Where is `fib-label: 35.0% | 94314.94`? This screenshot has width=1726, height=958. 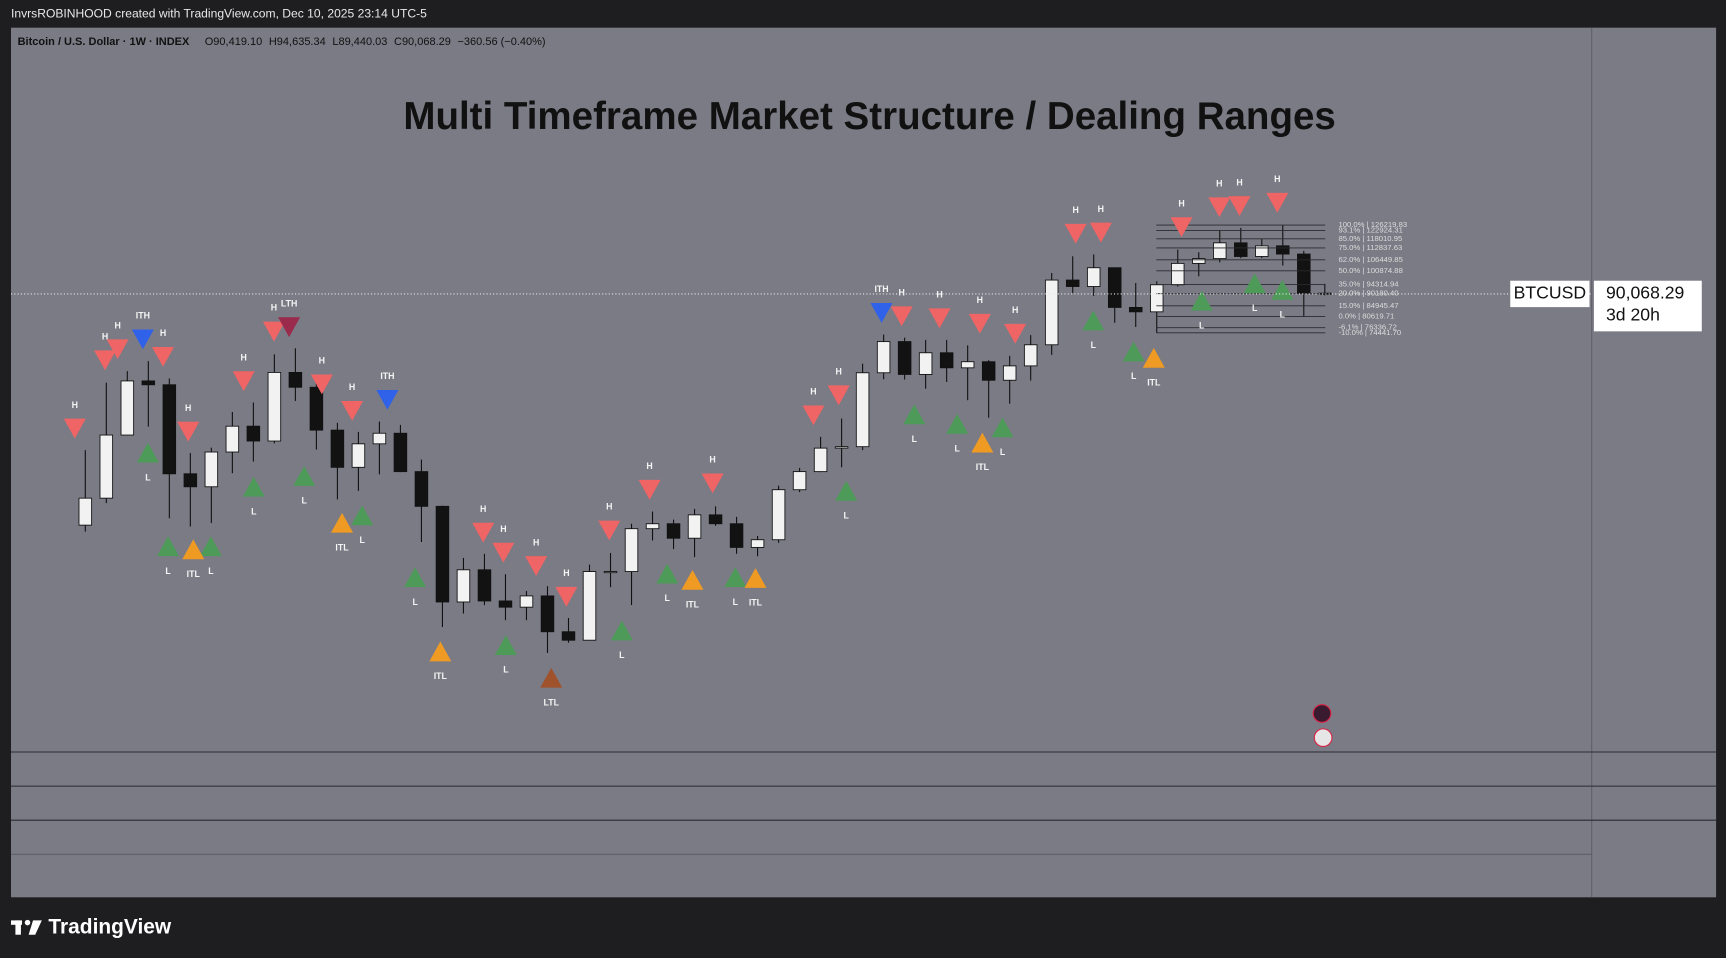 fib-label: 35.0% | 94314.94 is located at coordinates (1368, 284).